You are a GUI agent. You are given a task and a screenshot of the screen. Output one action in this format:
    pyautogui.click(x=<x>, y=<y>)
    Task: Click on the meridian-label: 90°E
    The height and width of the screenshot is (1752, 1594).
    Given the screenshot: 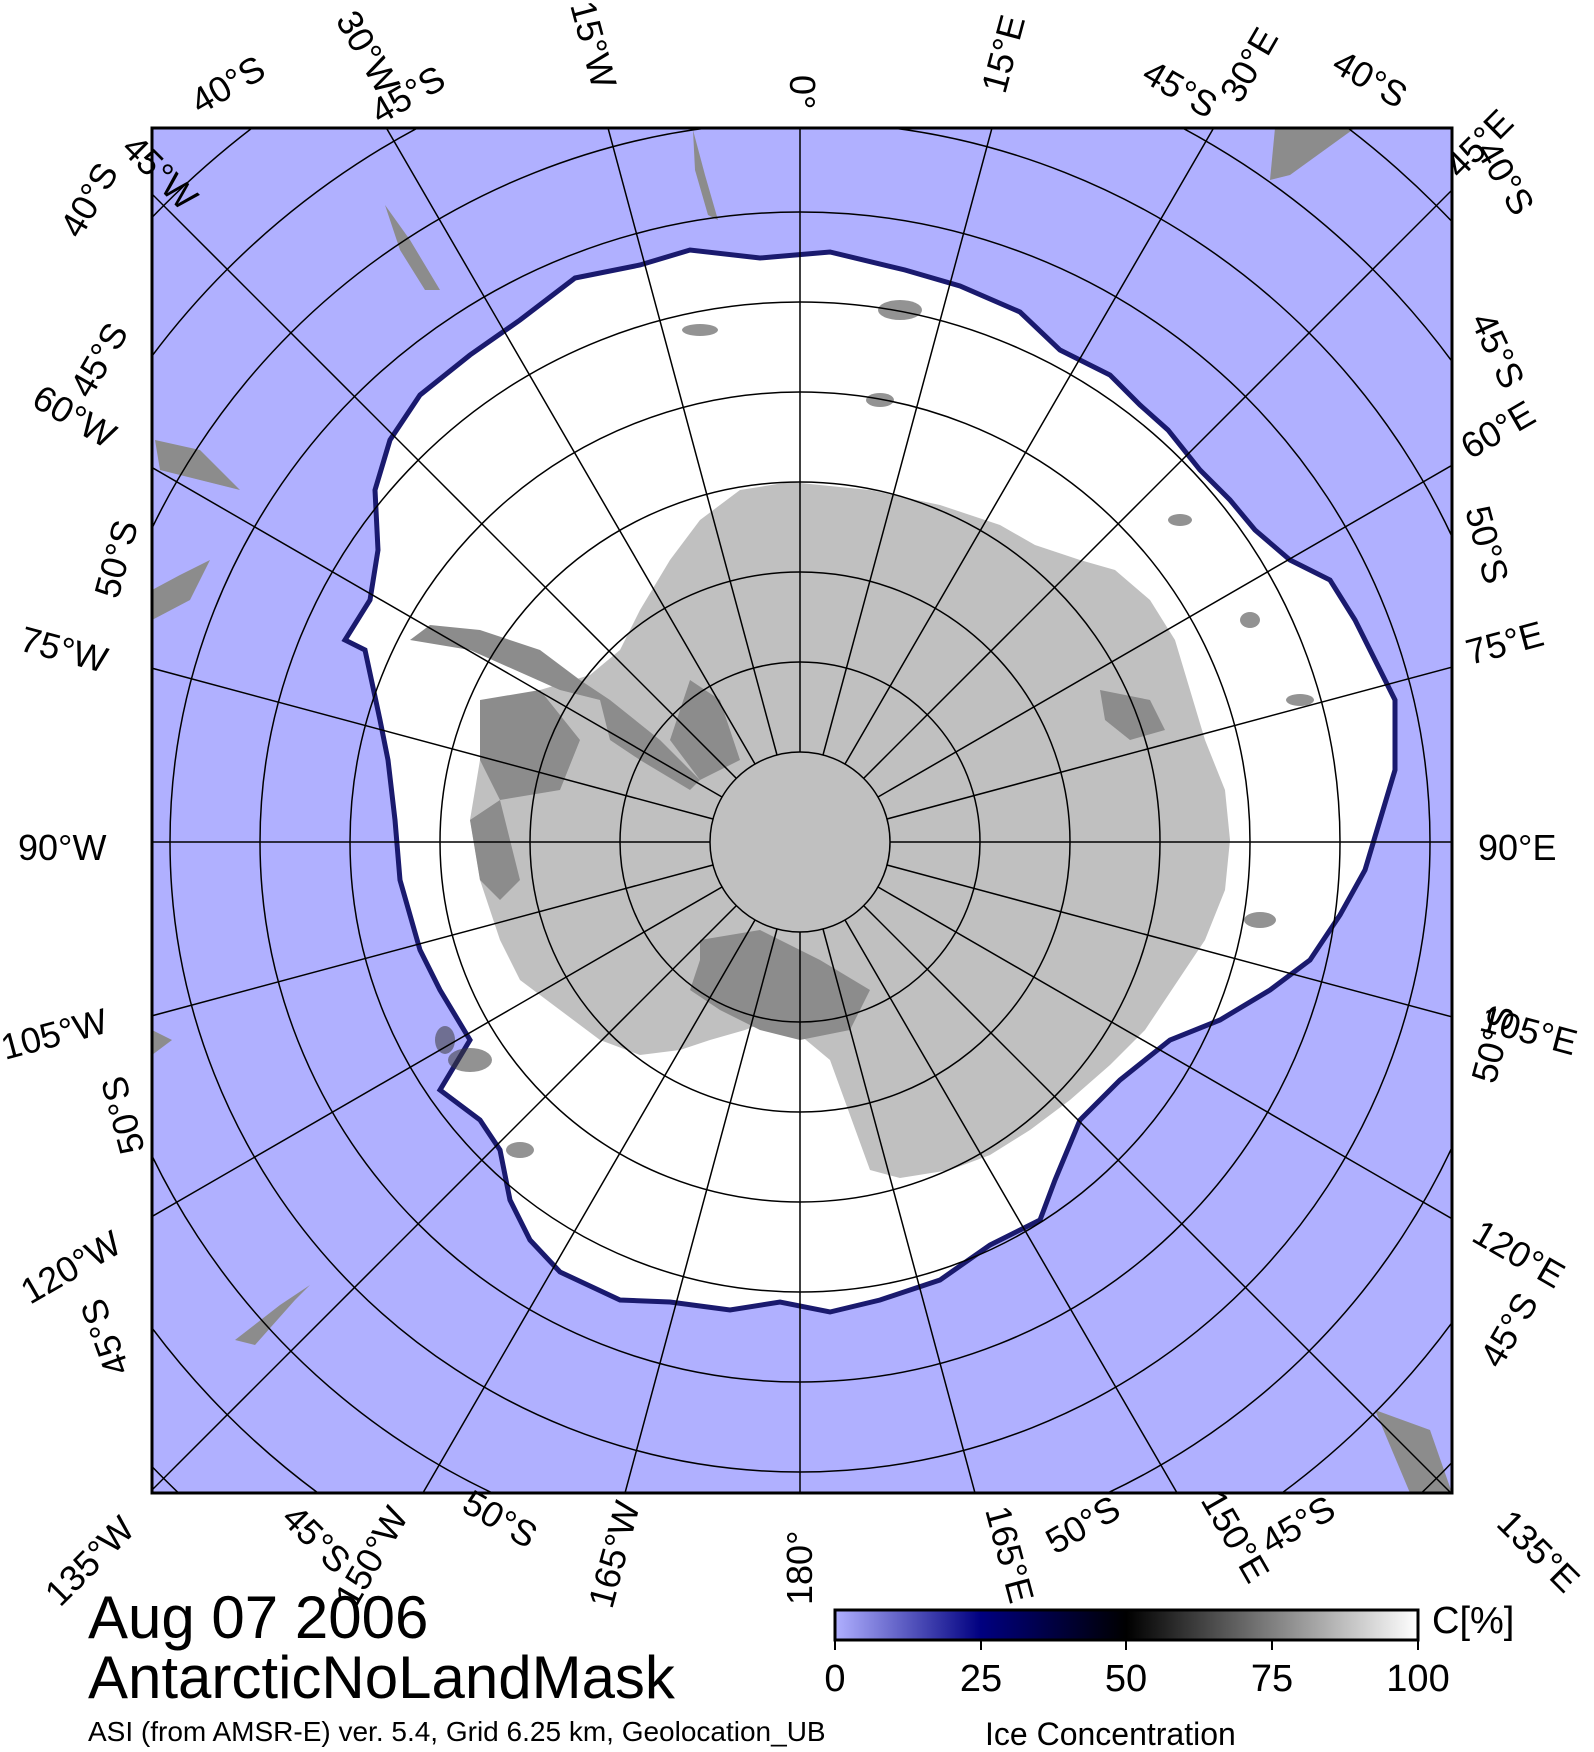 What is the action you would take?
    pyautogui.click(x=1517, y=847)
    